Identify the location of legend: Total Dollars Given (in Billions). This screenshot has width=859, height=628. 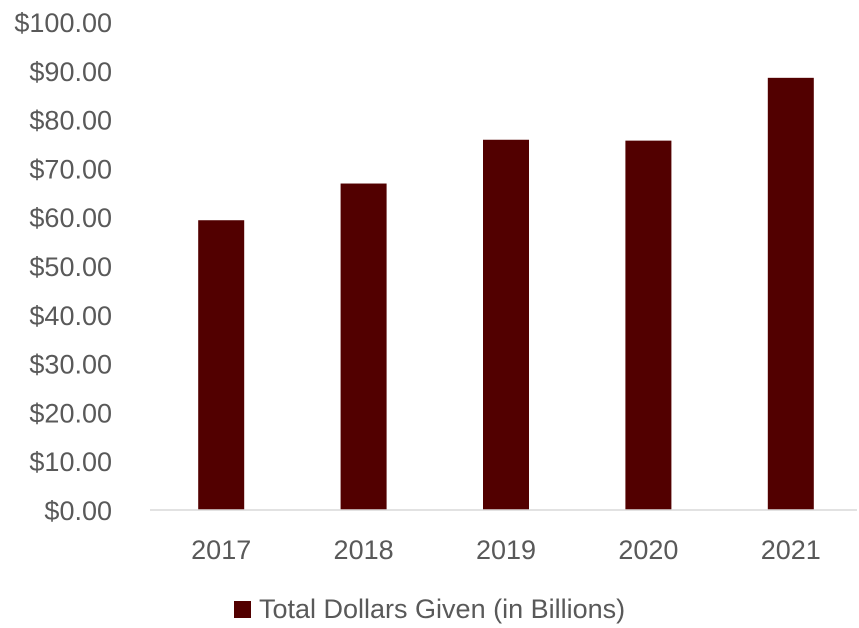
(429, 609).